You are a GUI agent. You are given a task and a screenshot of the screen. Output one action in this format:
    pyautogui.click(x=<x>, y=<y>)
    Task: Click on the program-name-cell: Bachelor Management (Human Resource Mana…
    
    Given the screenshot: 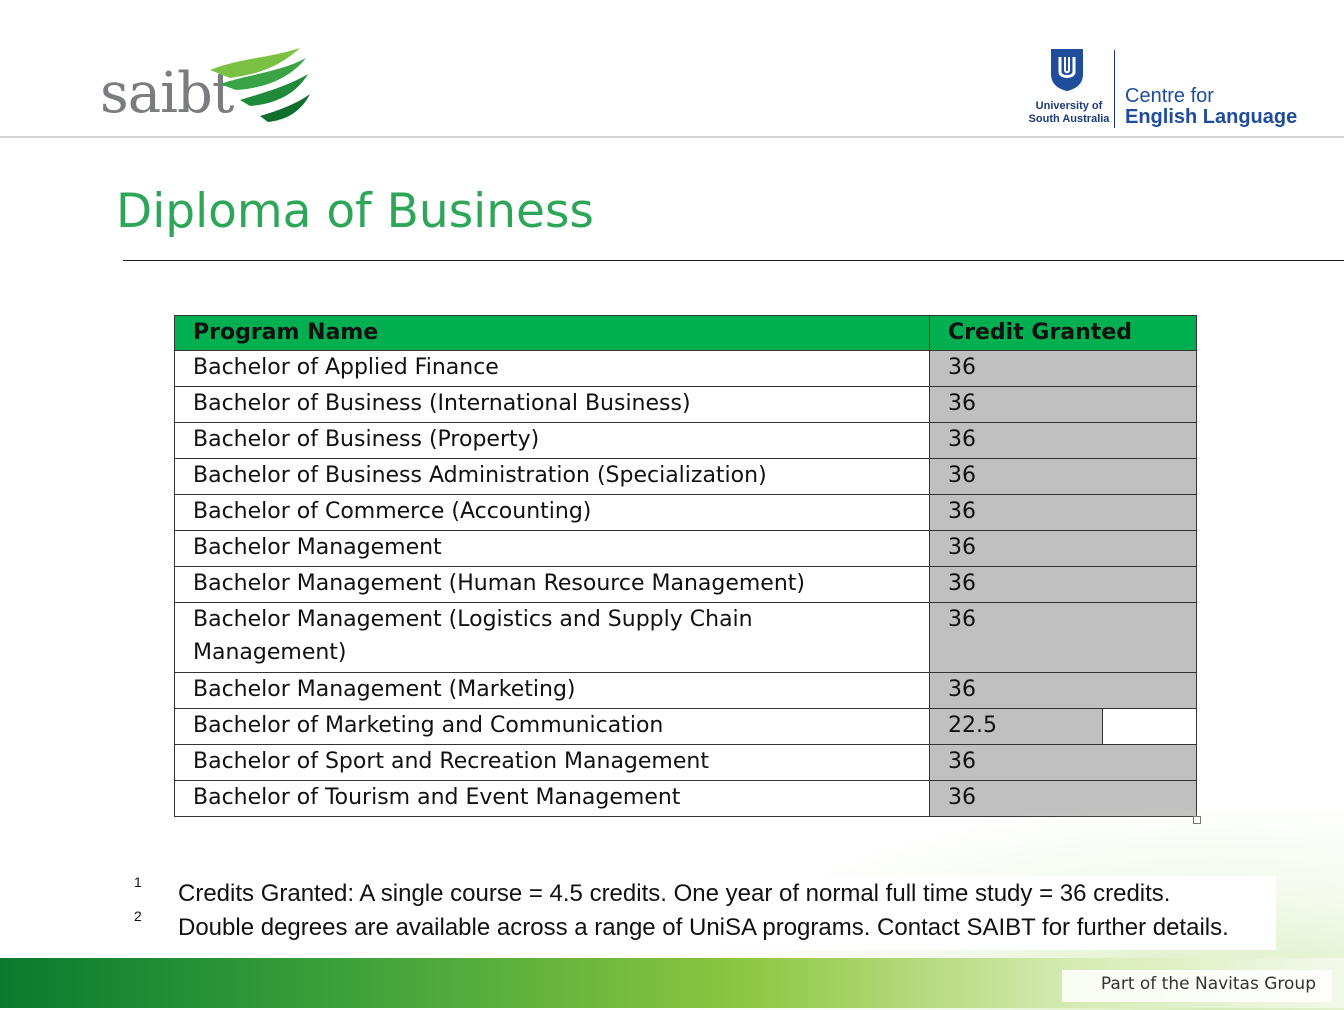 What is the action you would take?
    pyautogui.click(x=552, y=584)
    